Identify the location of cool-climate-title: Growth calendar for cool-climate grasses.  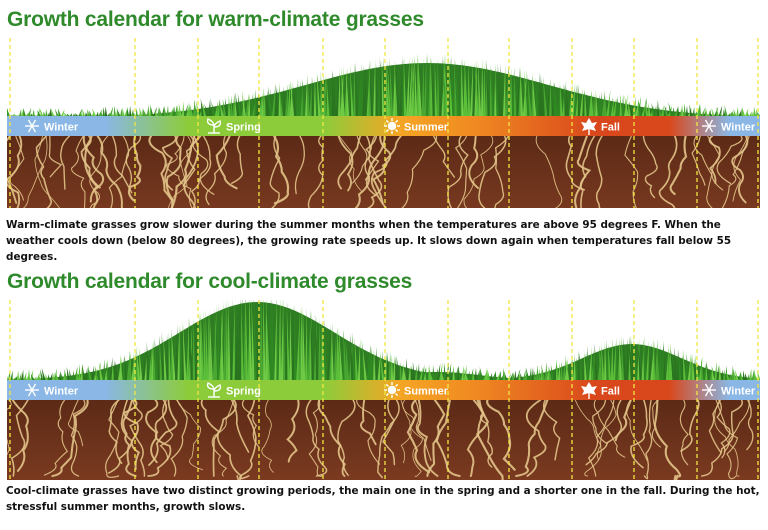
(210, 281).